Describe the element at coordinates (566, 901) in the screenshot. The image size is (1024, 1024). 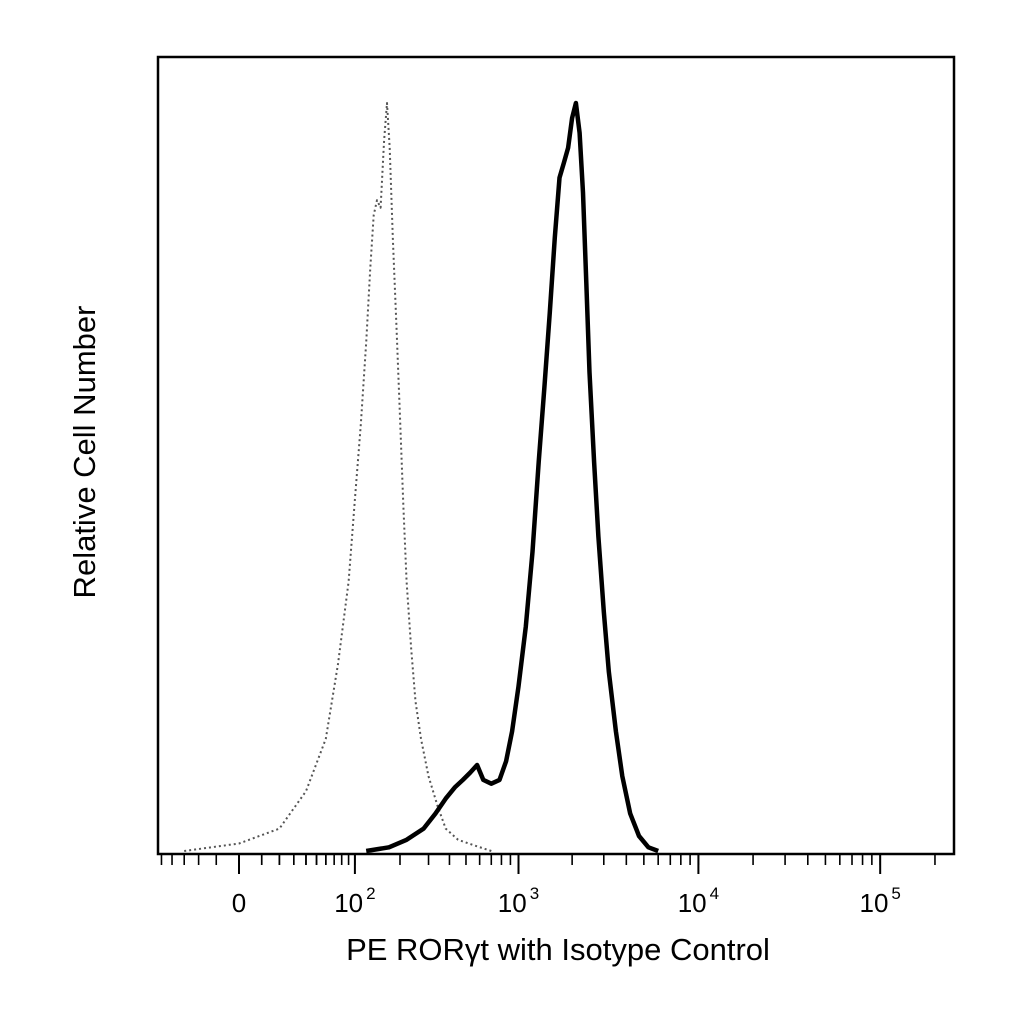
I see `x-axis-tick-labels: 0 10 2 10 3 10 4 10 5` at that location.